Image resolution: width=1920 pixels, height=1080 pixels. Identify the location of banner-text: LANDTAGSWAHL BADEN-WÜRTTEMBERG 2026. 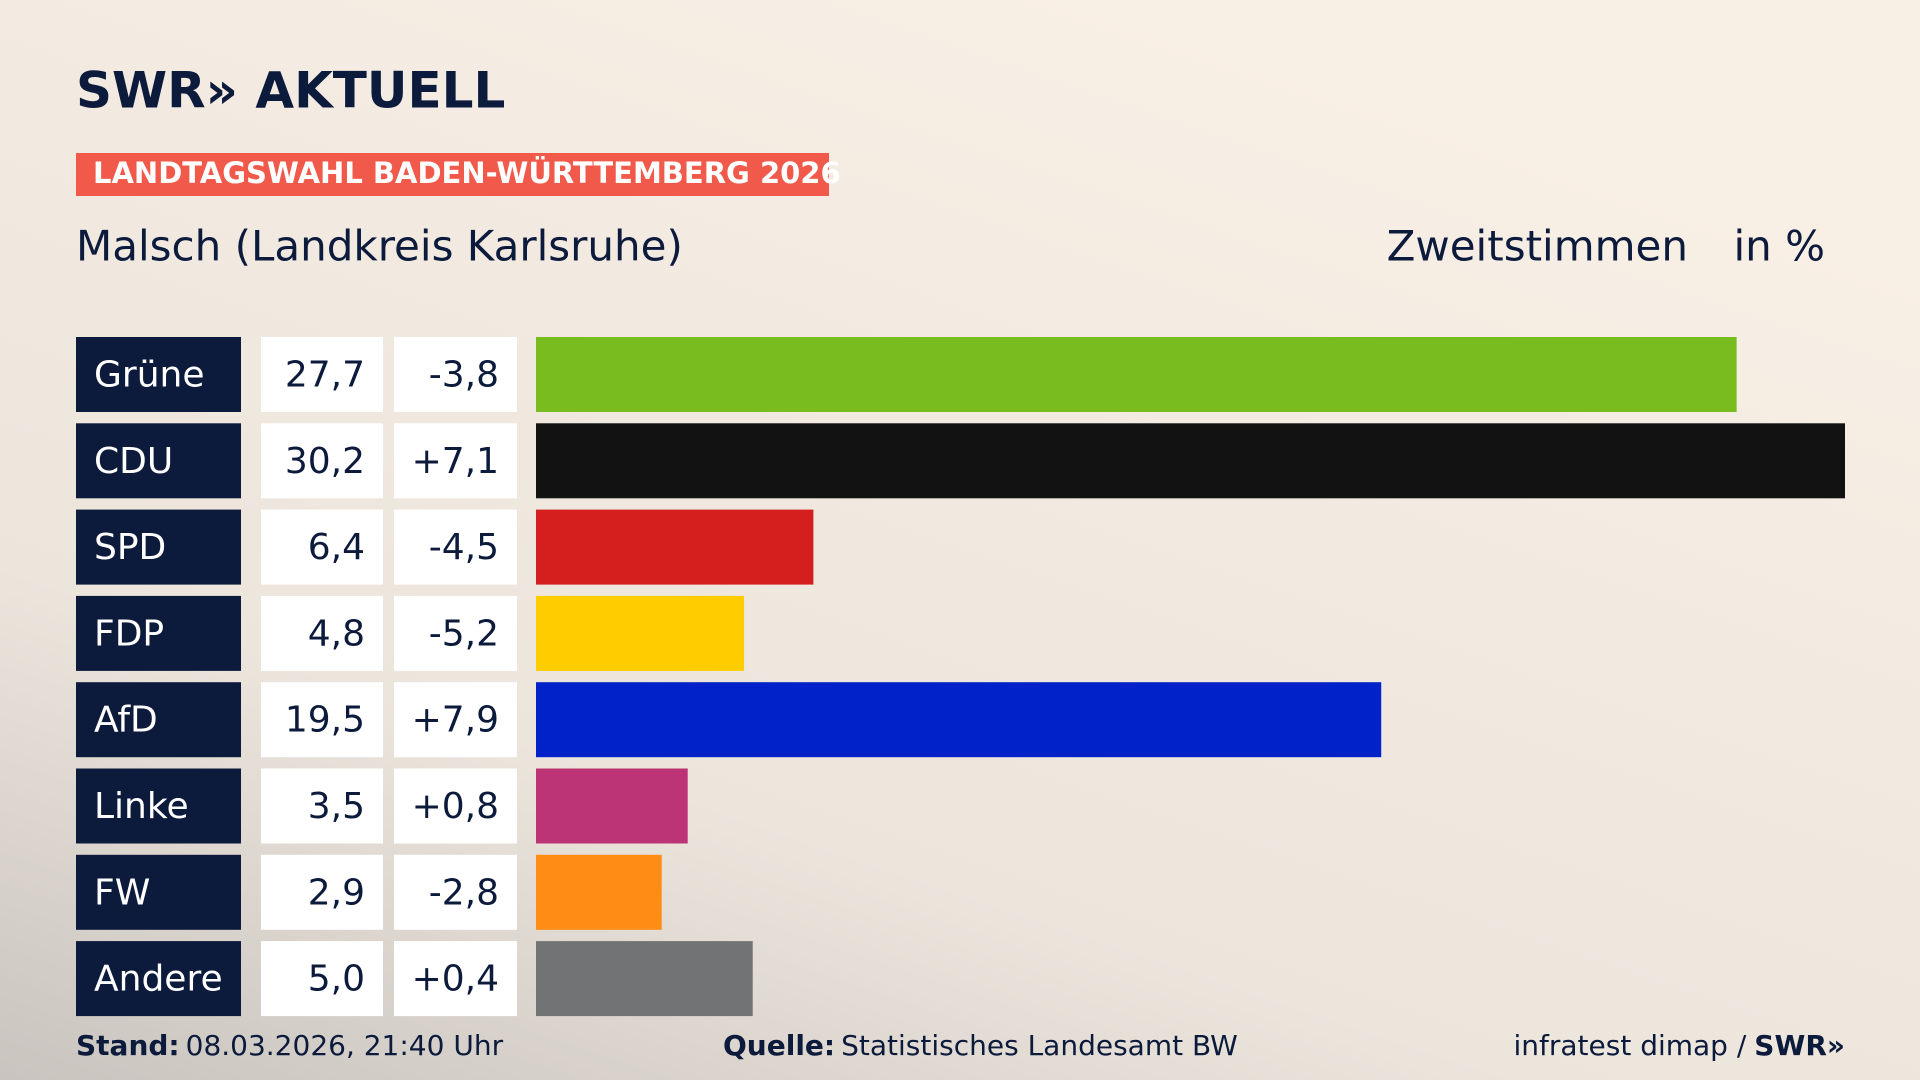
(467, 173).